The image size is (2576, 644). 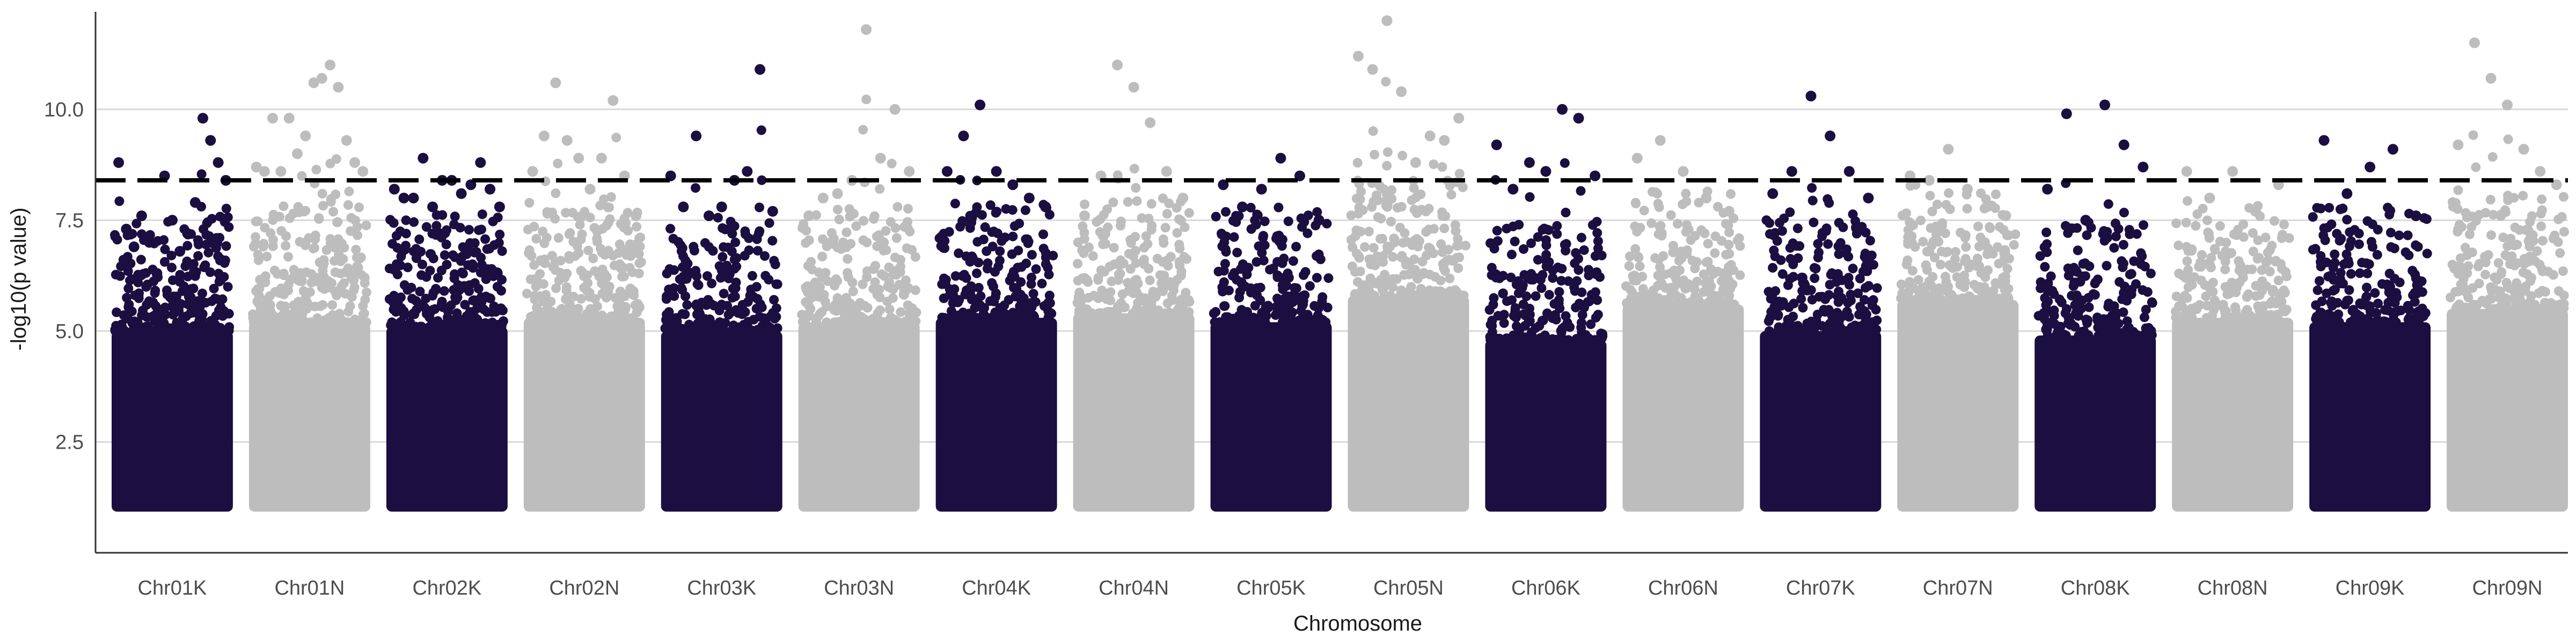 I want to click on x-tick-label-Chr06K: Chr06K, so click(x=1545, y=588).